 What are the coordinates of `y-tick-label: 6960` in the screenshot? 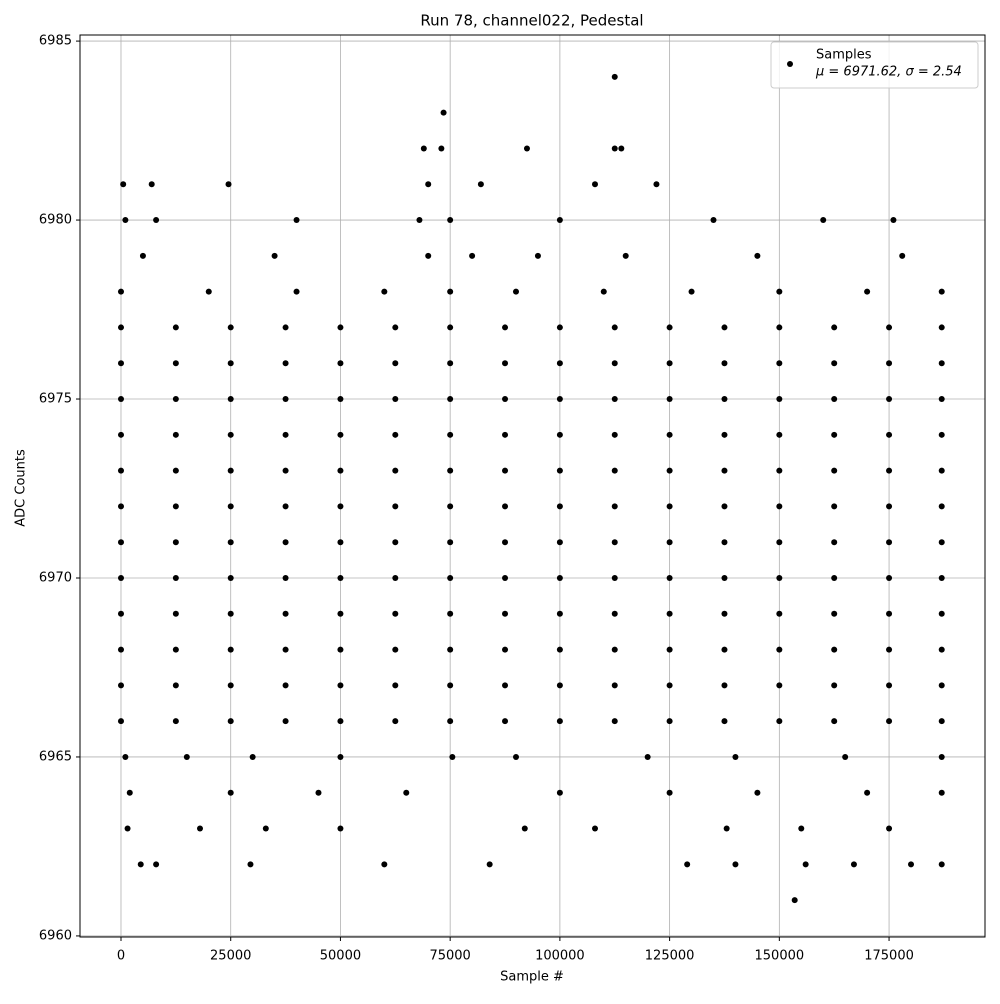 It's located at (55, 935).